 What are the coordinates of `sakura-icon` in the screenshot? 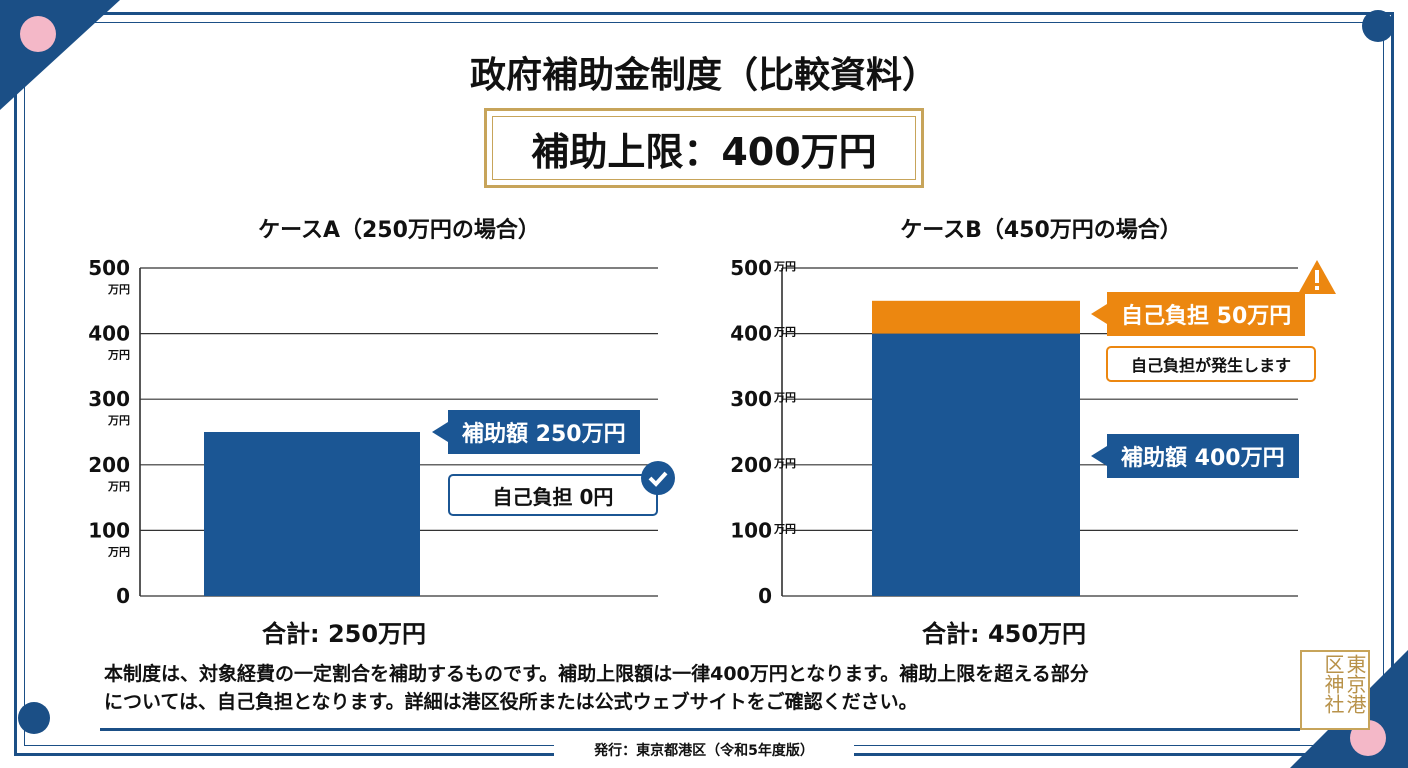 It's located at (38, 34).